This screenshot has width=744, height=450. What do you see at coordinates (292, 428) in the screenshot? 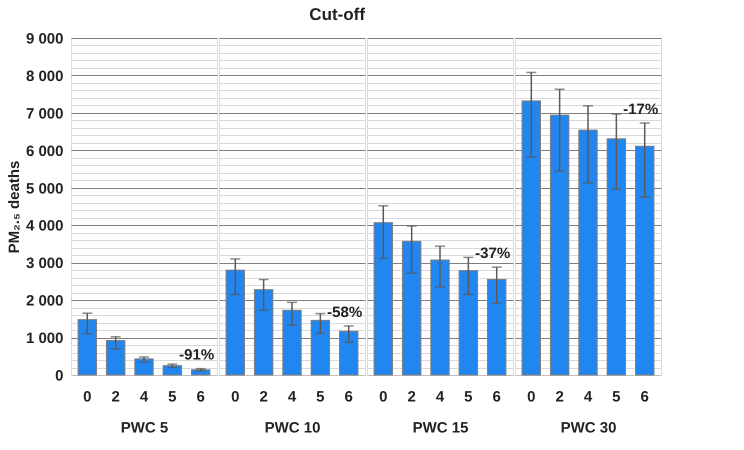
I see `x-axis-title: PWC 10` at bounding box center [292, 428].